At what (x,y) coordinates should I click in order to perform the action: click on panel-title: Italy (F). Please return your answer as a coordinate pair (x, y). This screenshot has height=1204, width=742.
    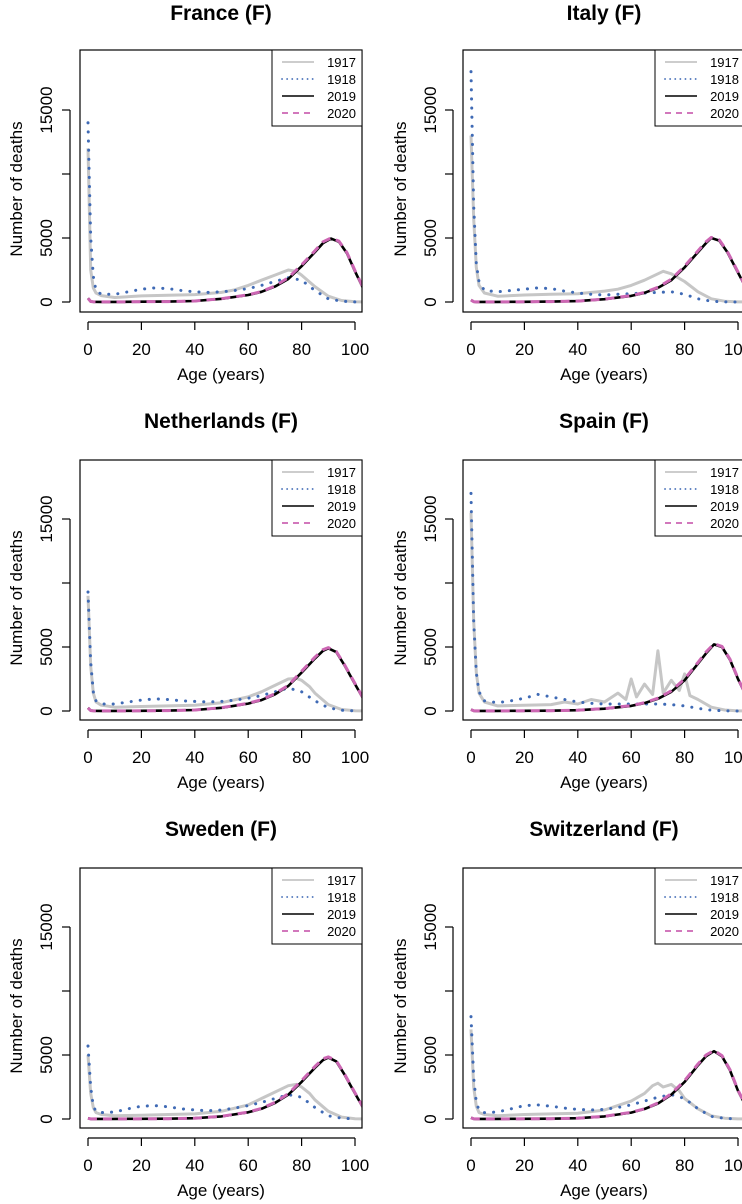
    Looking at the image, I should click on (604, 13).